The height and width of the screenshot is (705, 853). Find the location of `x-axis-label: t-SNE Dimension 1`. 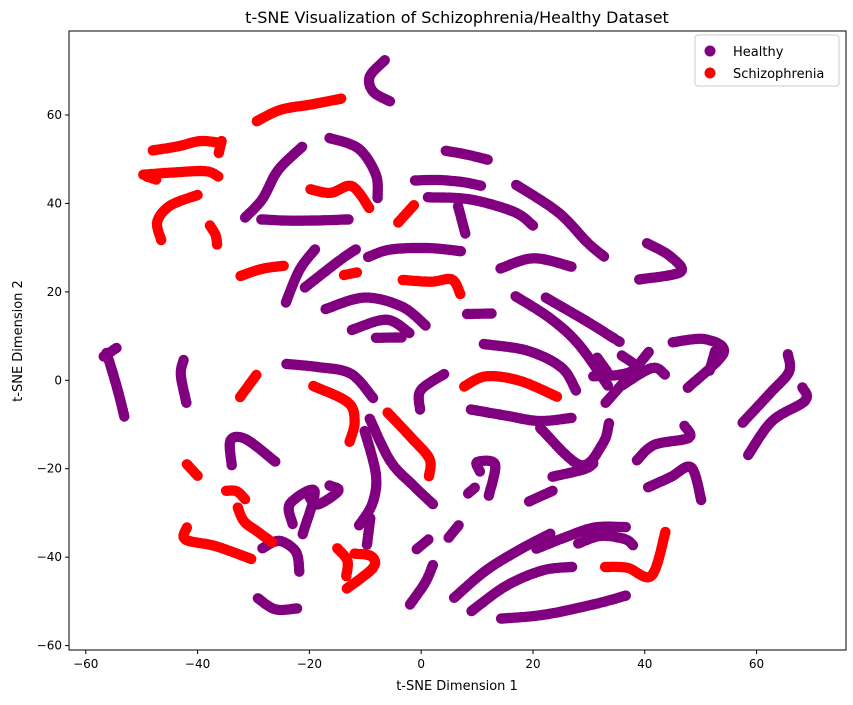

x-axis-label: t-SNE Dimension 1 is located at coordinates (457, 686).